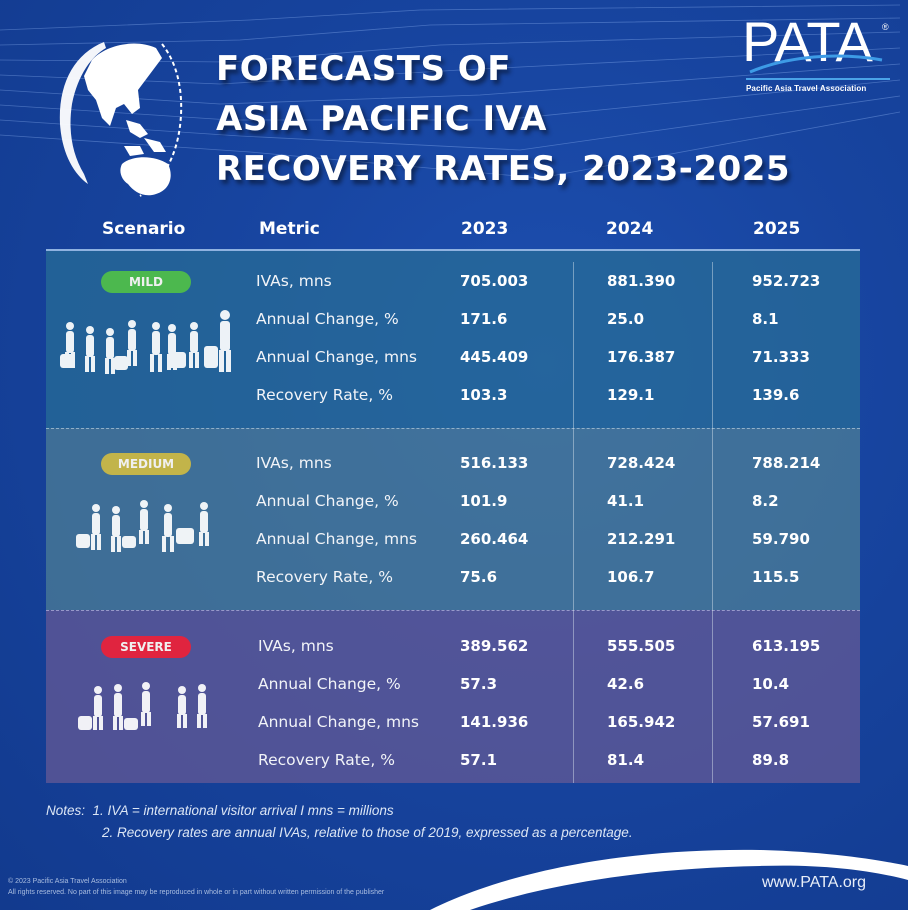 This screenshot has height=910, width=908. What do you see at coordinates (146, 647) in the screenshot?
I see `scenario-badge-severe: SEVERE` at bounding box center [146, 647].